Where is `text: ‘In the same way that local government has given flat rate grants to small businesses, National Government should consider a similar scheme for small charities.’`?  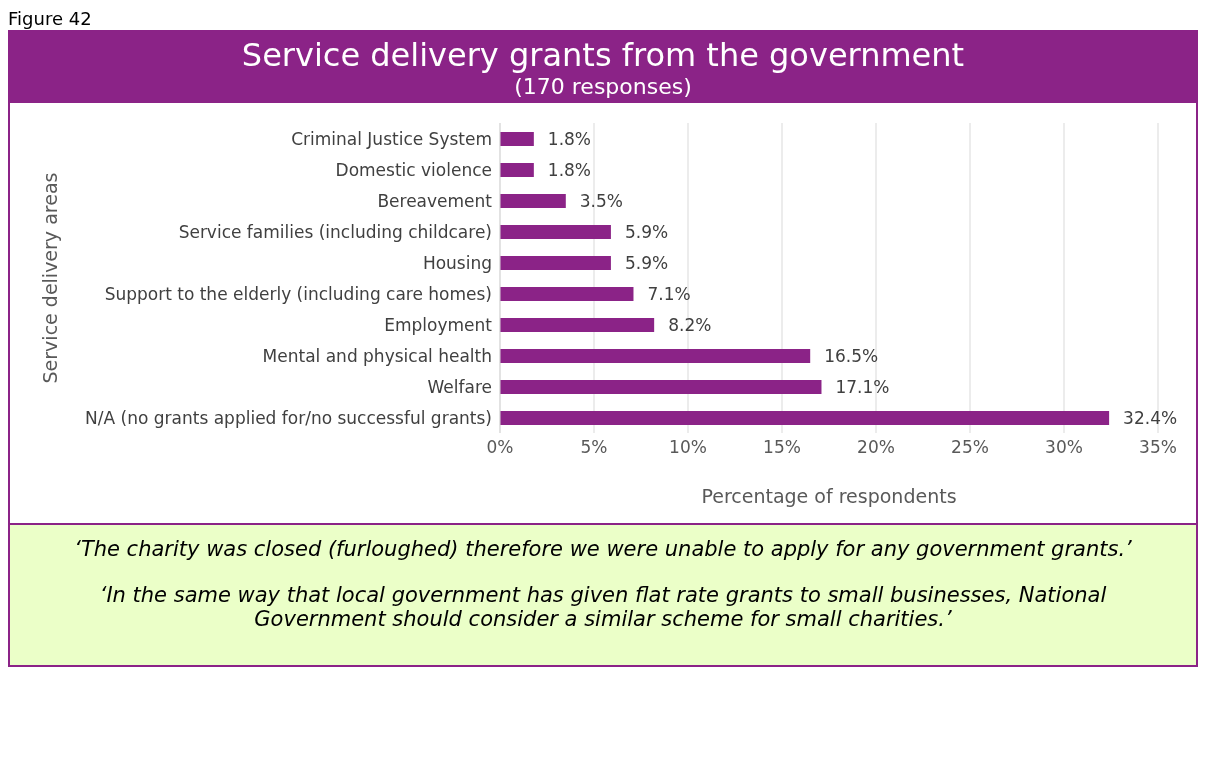
text: ‘In the same way that local government has given flat rate grants to small businesses, National Government should consider a similar scheme for small charities.’ is located at coordinates (603, 607).